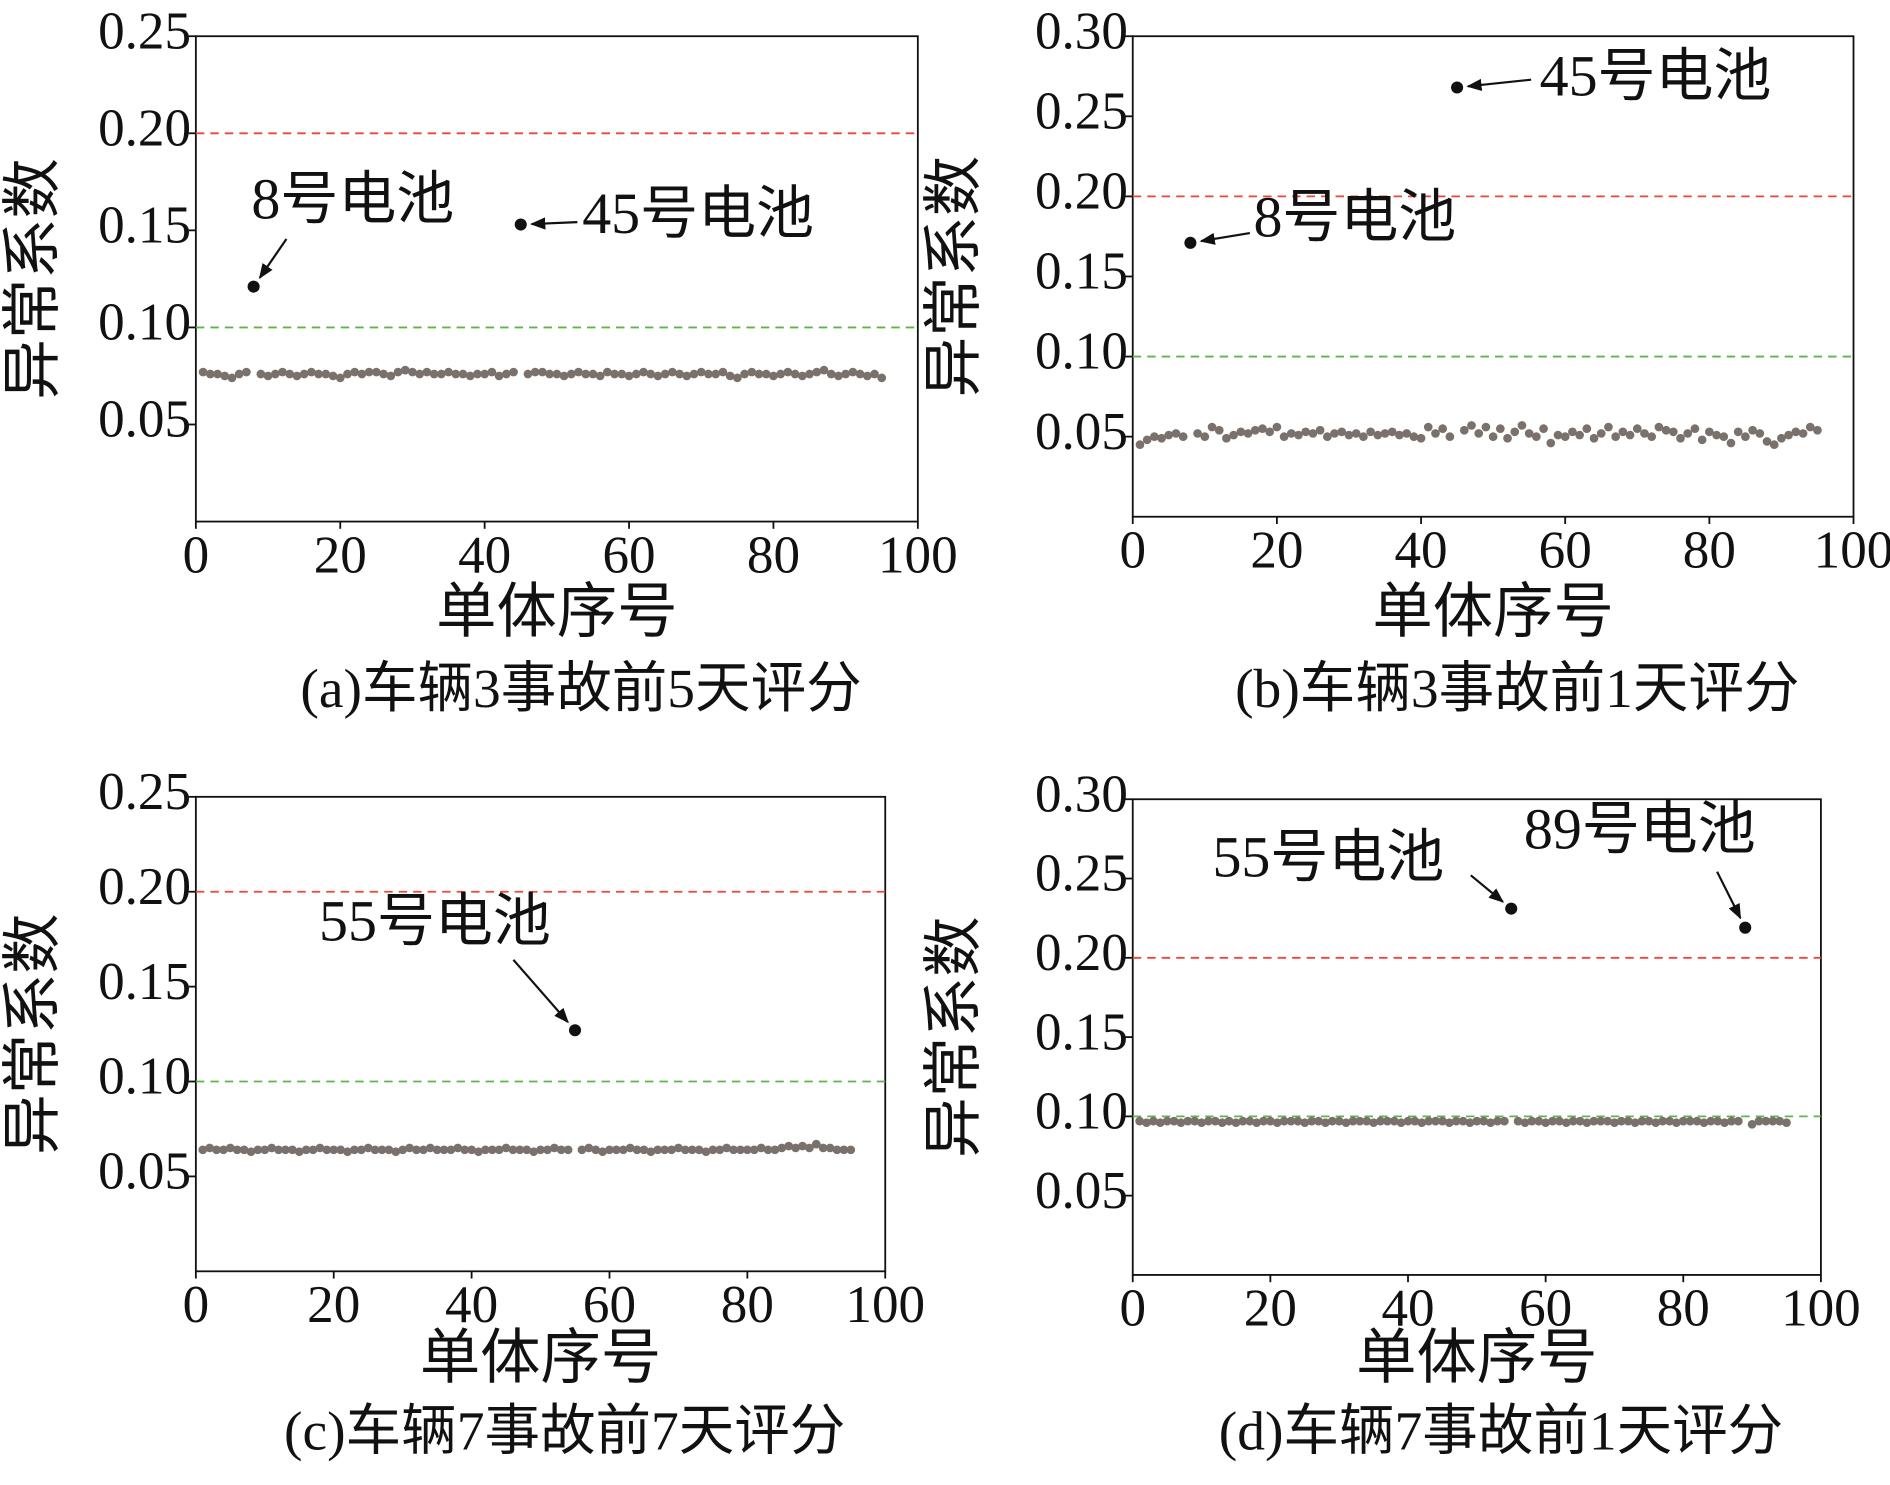 This screenshot has height=1485, width=1890. Describe the element at coordinates (556, 279) in the screenshot. I see `plot-frame` at that location.